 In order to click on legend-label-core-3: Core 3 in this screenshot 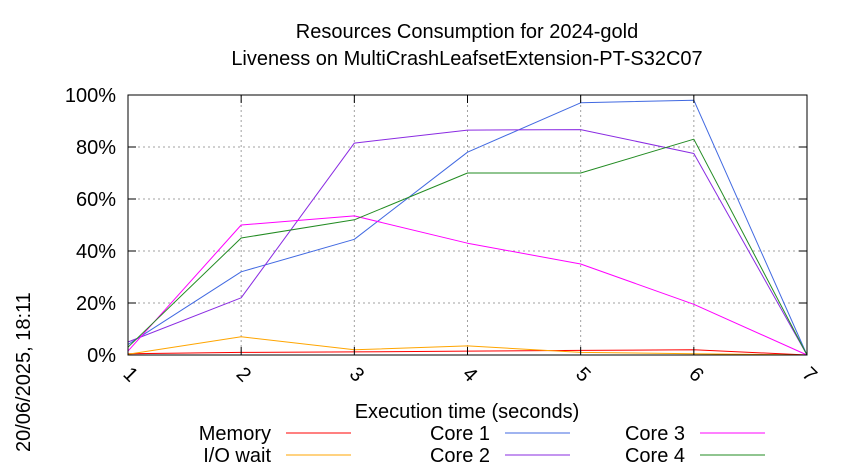, I will do `click(655, 434)`.